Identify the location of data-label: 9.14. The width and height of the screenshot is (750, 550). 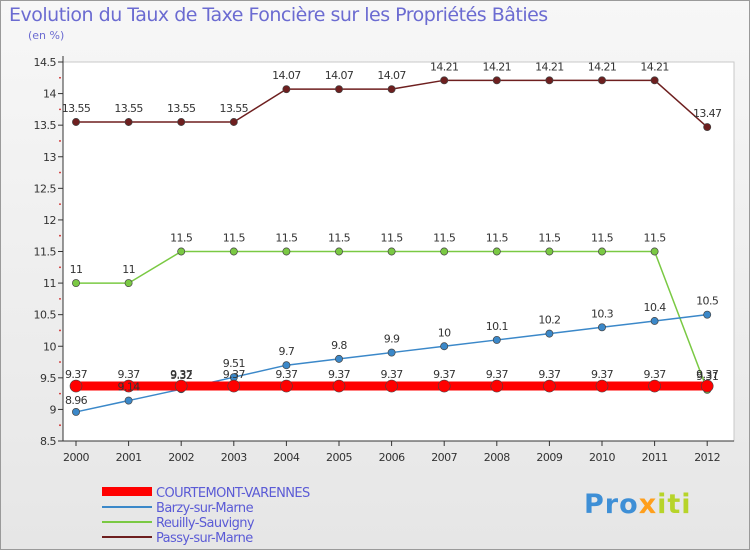
(129, 387).